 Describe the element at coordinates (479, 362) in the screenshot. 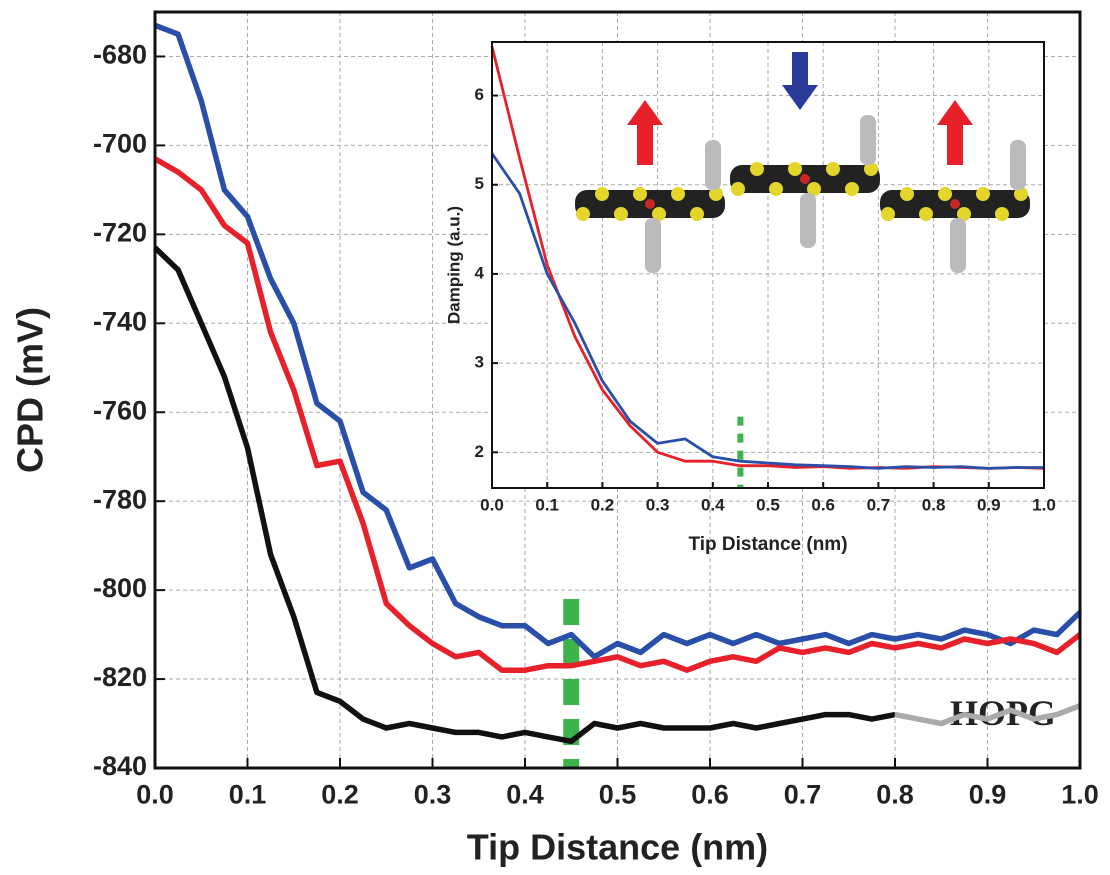

I see `y-tick-label: 3` at that location.